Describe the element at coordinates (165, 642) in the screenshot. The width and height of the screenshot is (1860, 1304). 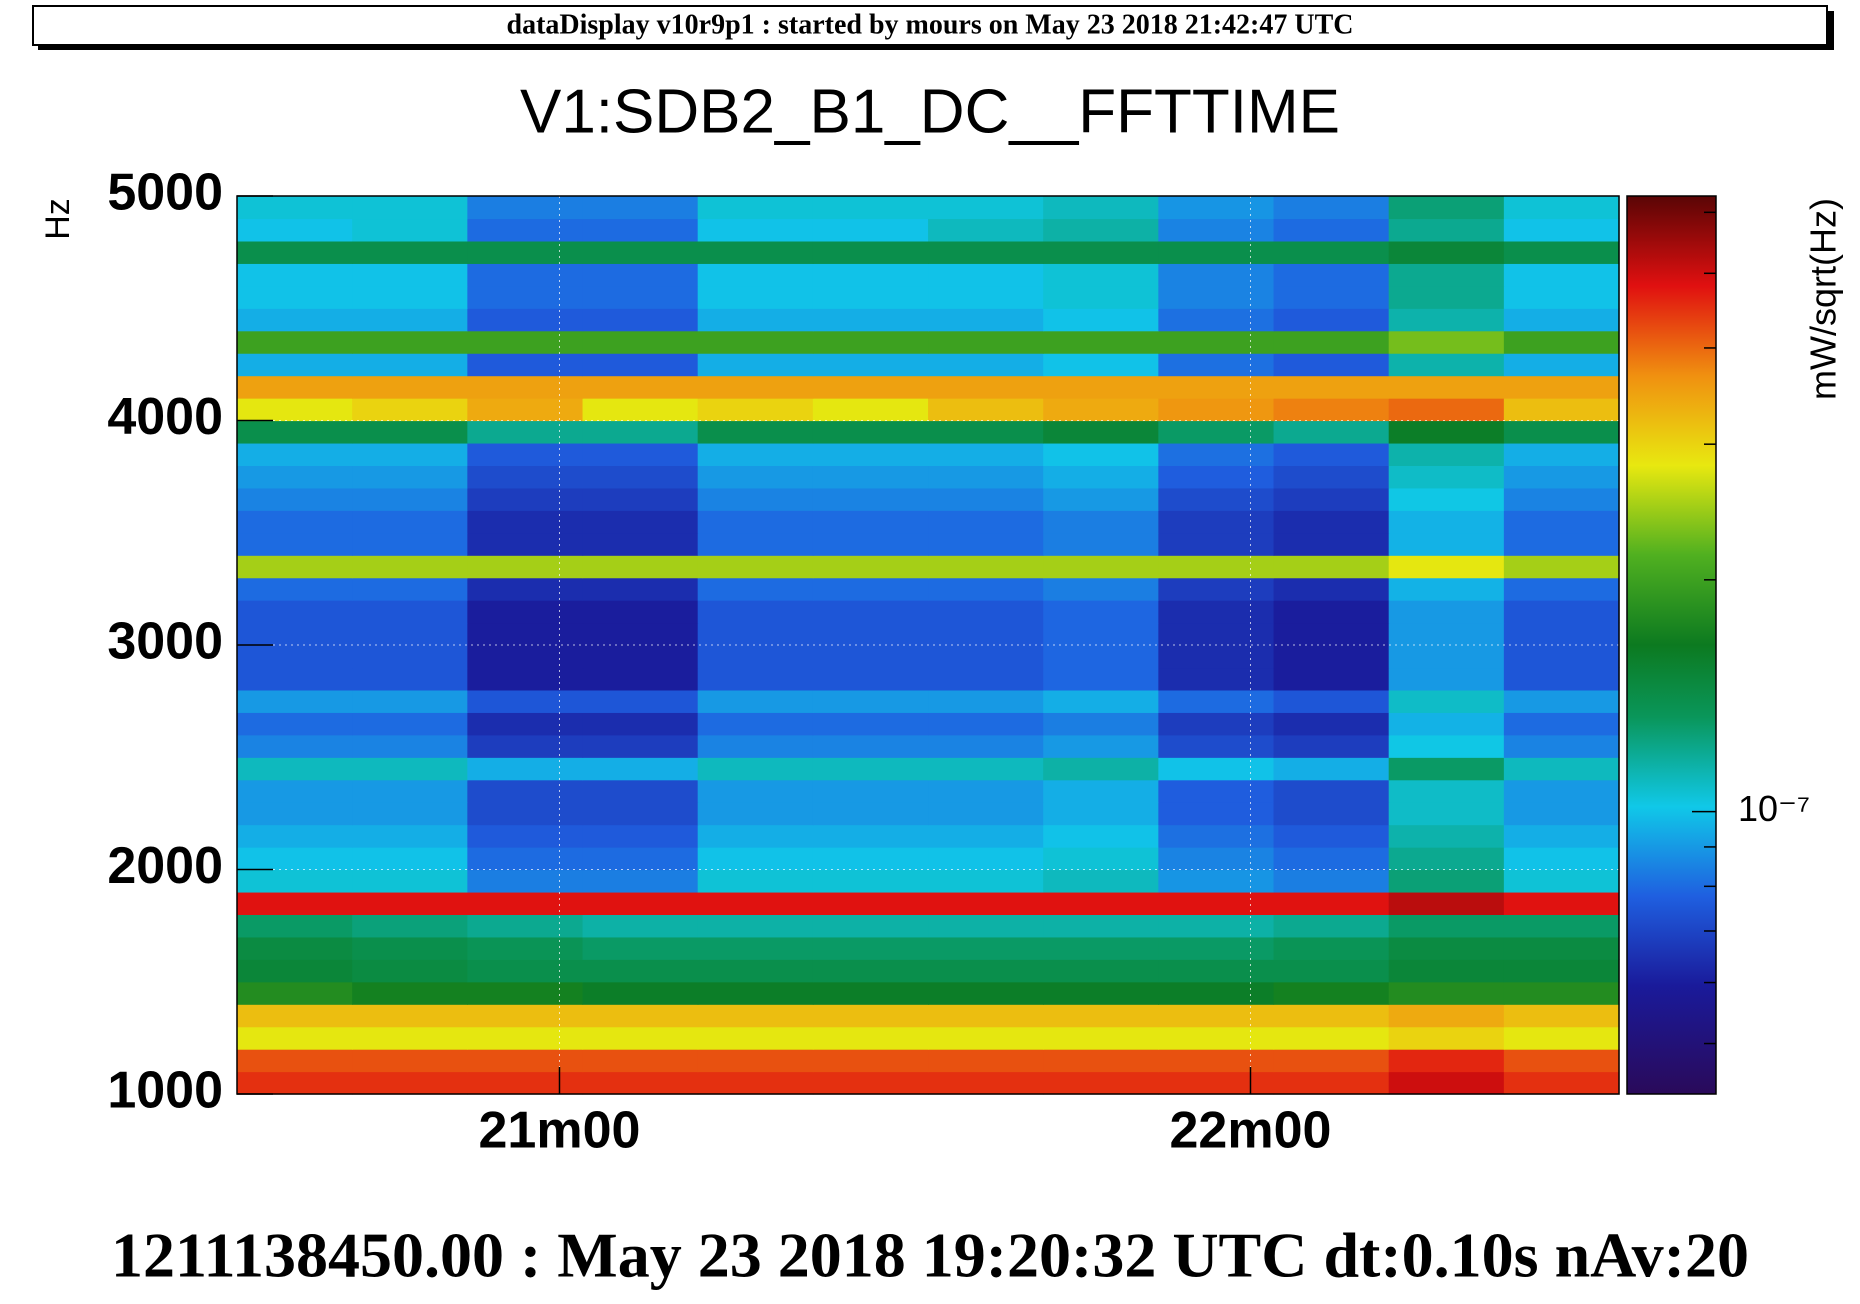
I see `y-tick-label: 3000` at that location.